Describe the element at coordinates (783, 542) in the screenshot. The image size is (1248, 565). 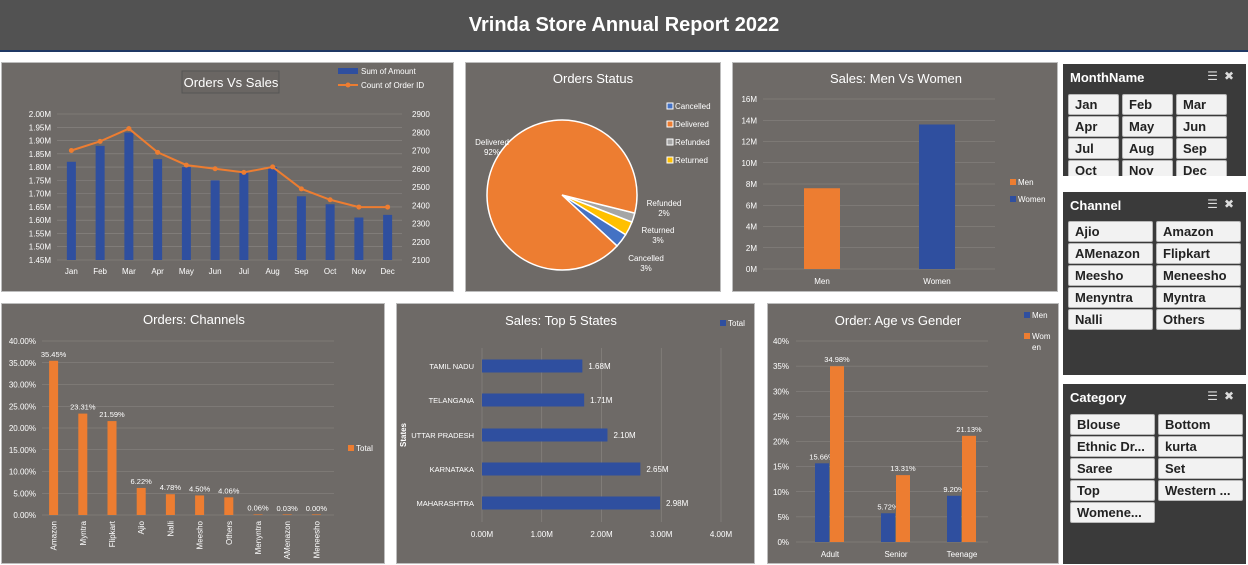
I see `y-tick-label: 0%` at that location.